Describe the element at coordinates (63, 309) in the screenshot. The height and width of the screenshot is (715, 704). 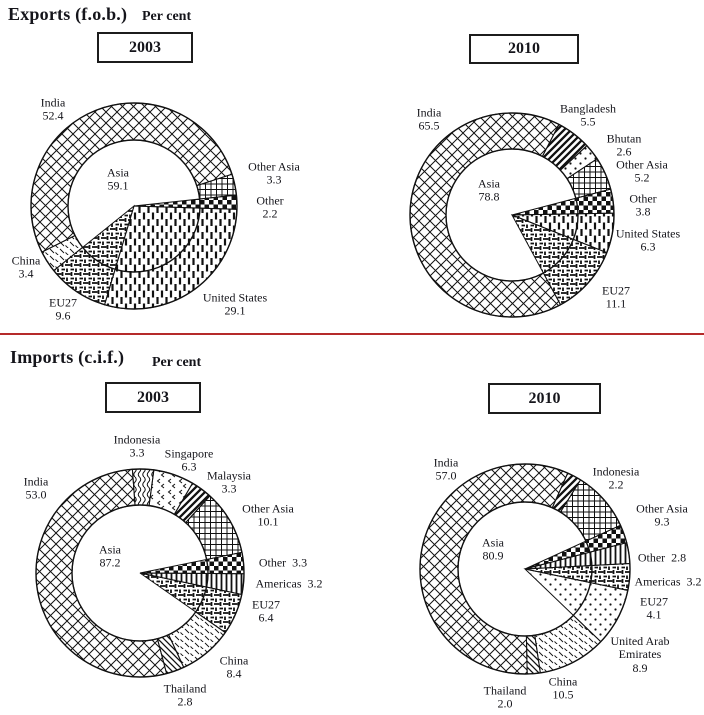
I see `label-eu27-exports-2003: EU27 9.6` at that location.